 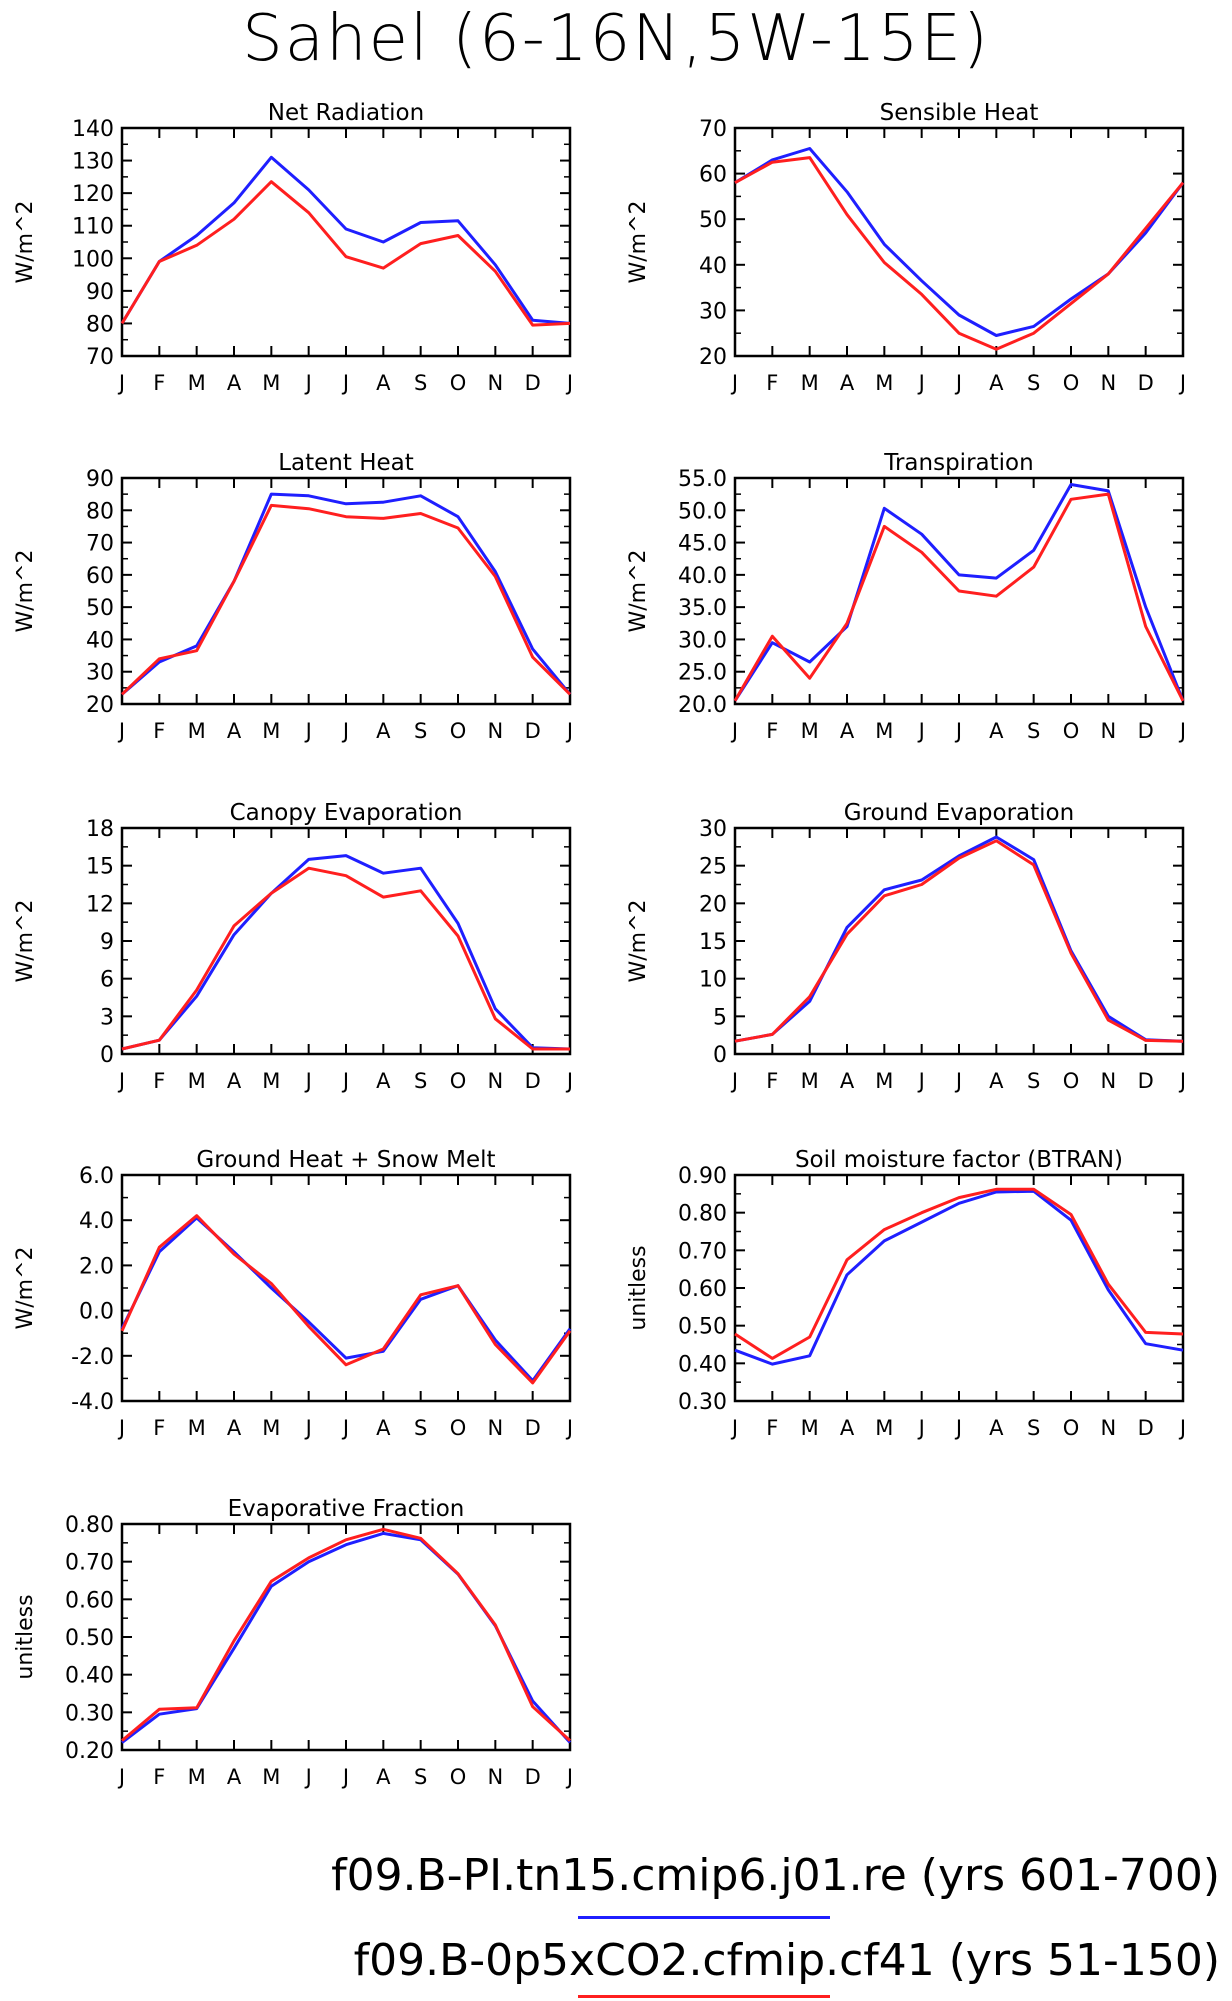 I want to click on y-tick-label: 0, so click(x=720, y=1055).